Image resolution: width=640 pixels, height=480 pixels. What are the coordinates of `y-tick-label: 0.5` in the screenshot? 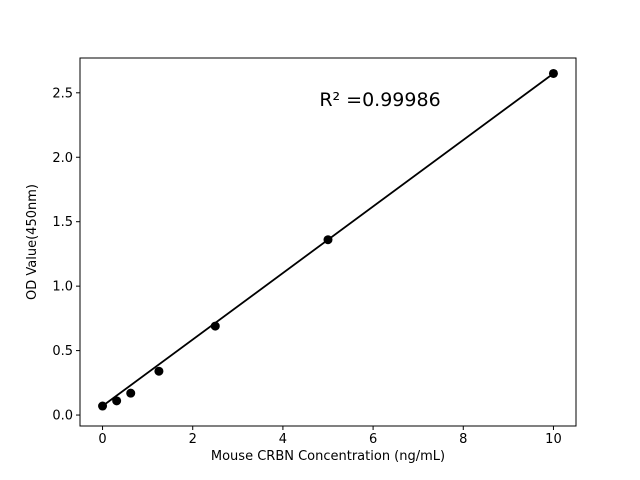 It's located at (62, 351).